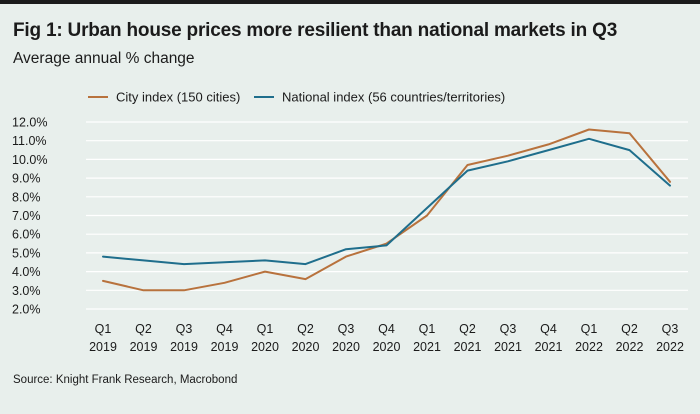 The width and height of the screenshot is (700, 414). Describe the element at coordinates (29, 160) in the screenshot. I see `y-tick-label: 10.0%` at that location.